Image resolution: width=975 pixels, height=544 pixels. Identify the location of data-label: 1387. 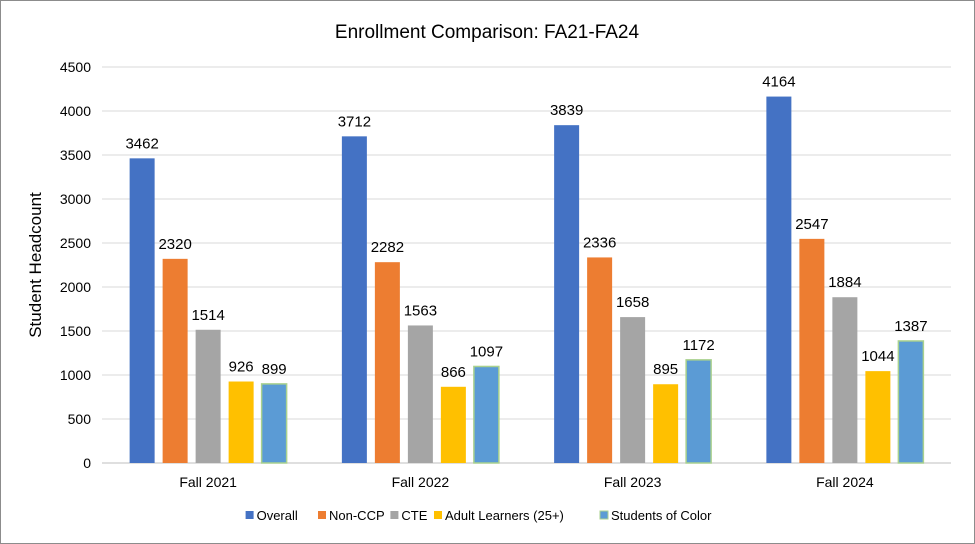
(910, 326).